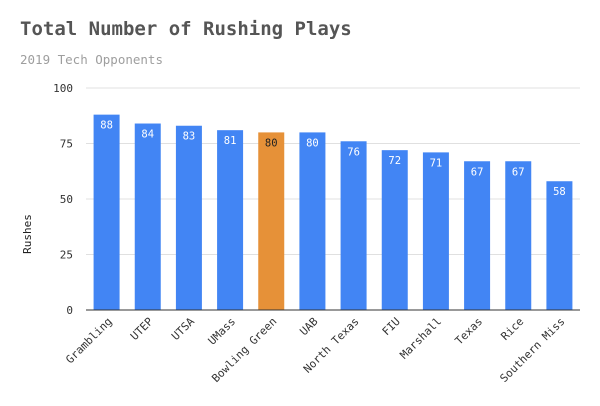 The width and height of the screenshot is (600, 406). I want to click on data-label: 83, so click(189, 137).